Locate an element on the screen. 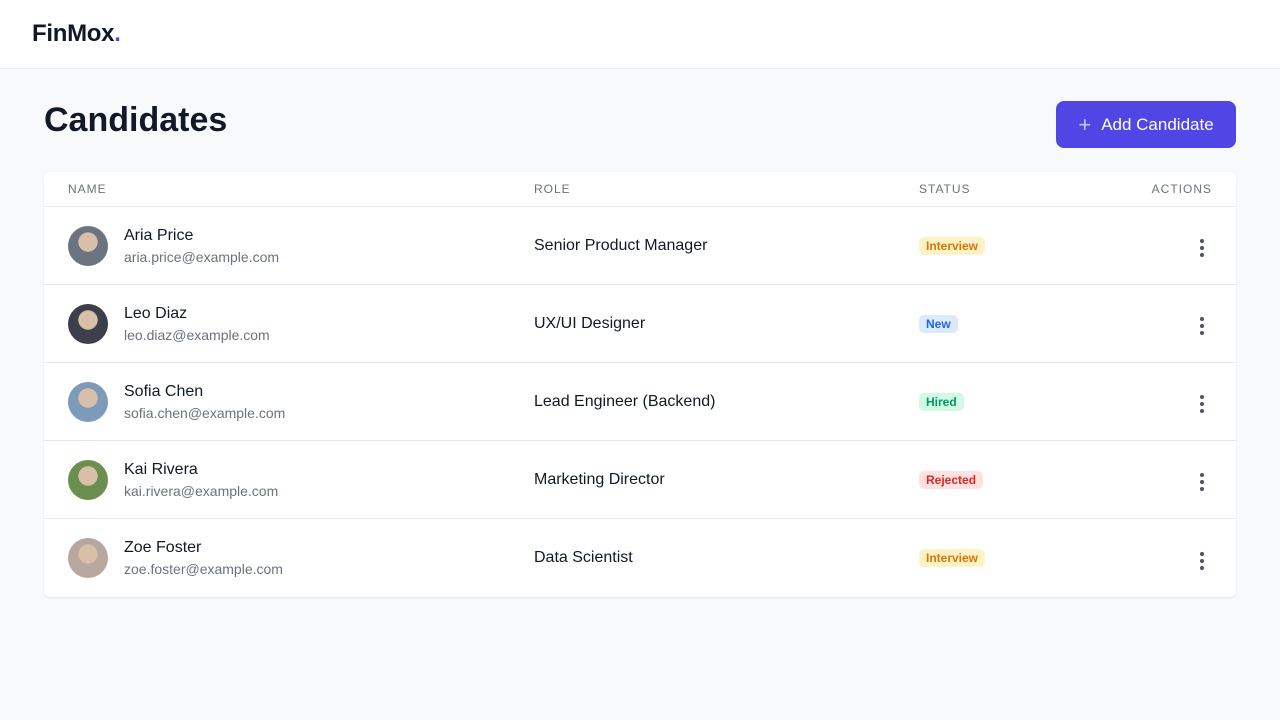 This screenshot has height=720, width=1280. table-header: NAME ROLE STATUS ACTIONS is located at coordinates (640, 189).